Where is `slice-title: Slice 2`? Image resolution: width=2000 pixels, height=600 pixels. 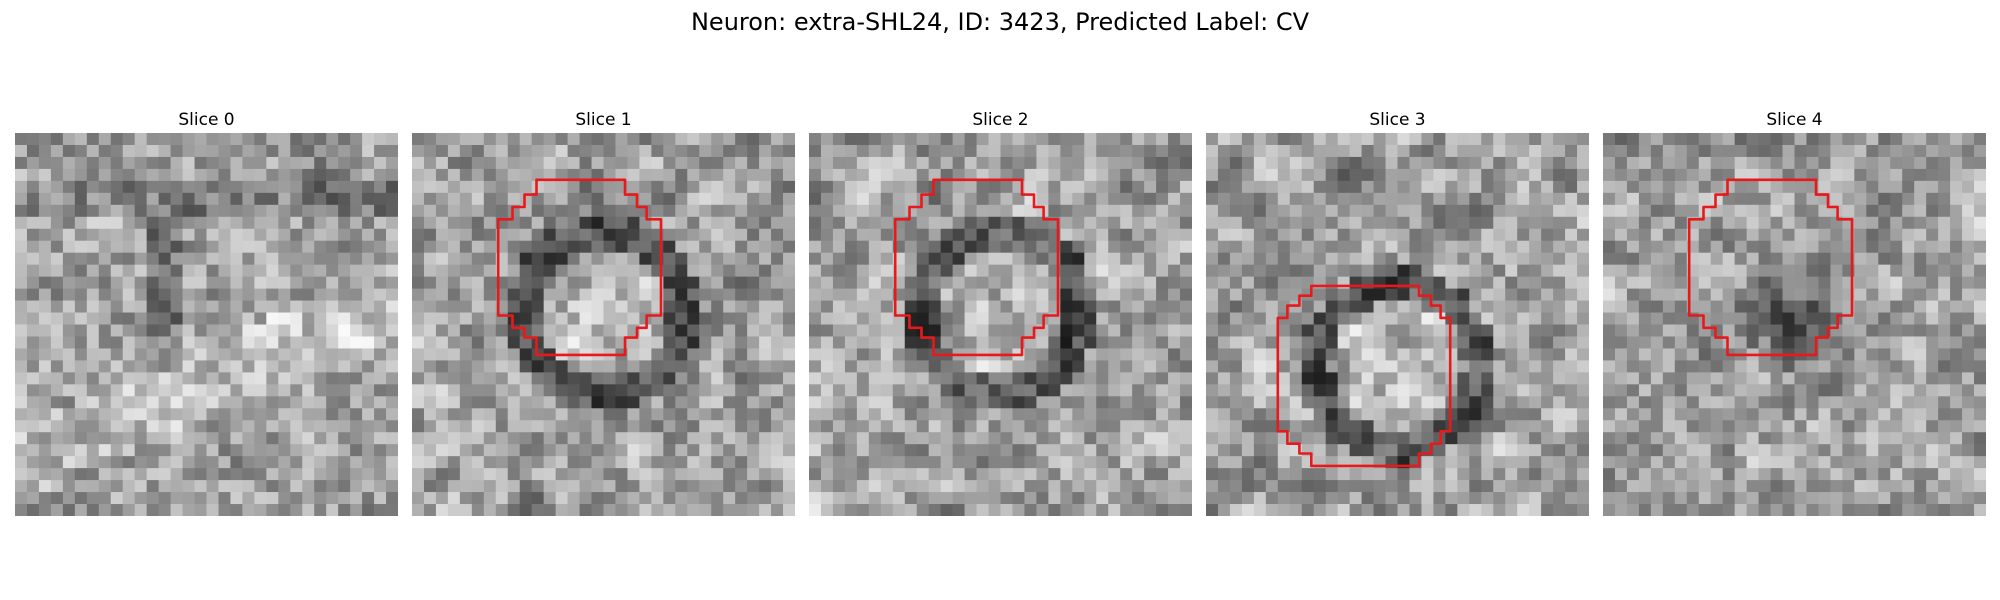 slice-title: Slice 2 is located at coordinates (1000, 120).